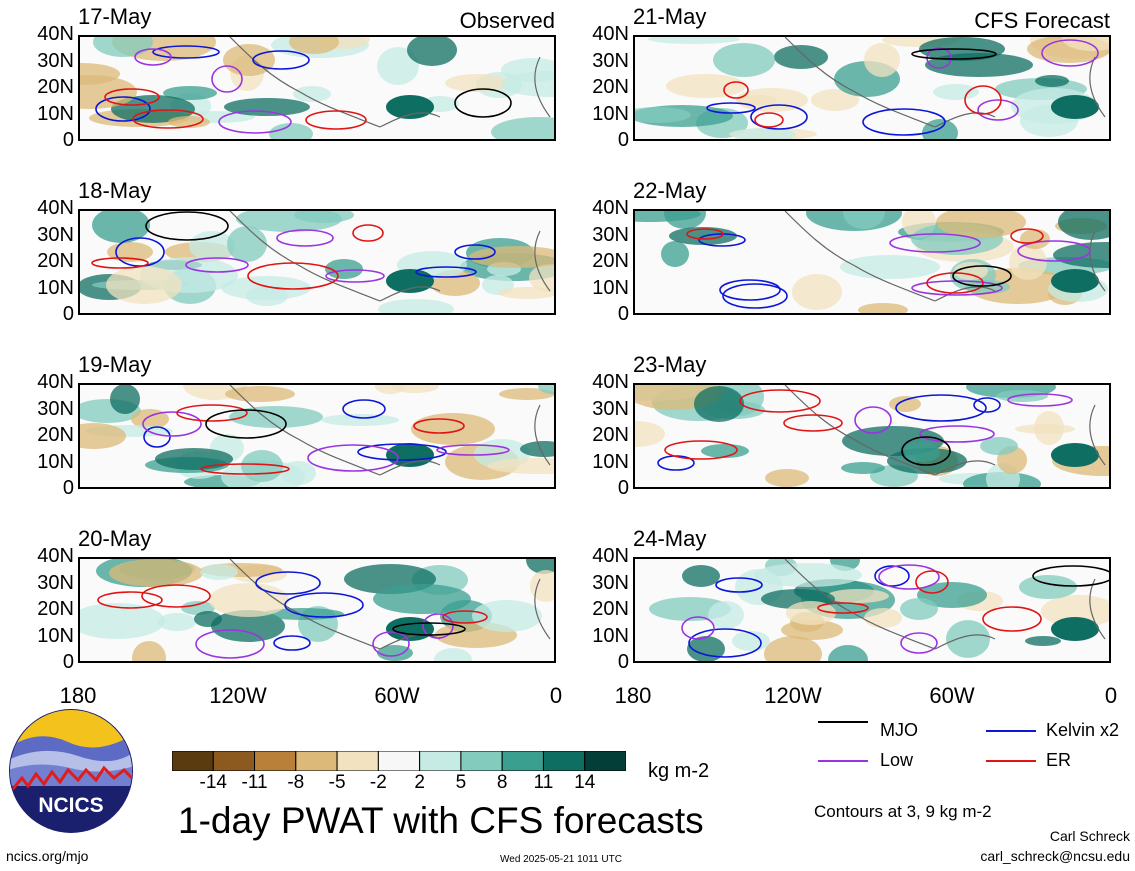 The height and width of the screenshot is (871, 1135). I want to click on colorbar-tick-label: -8, so click(296, 782).